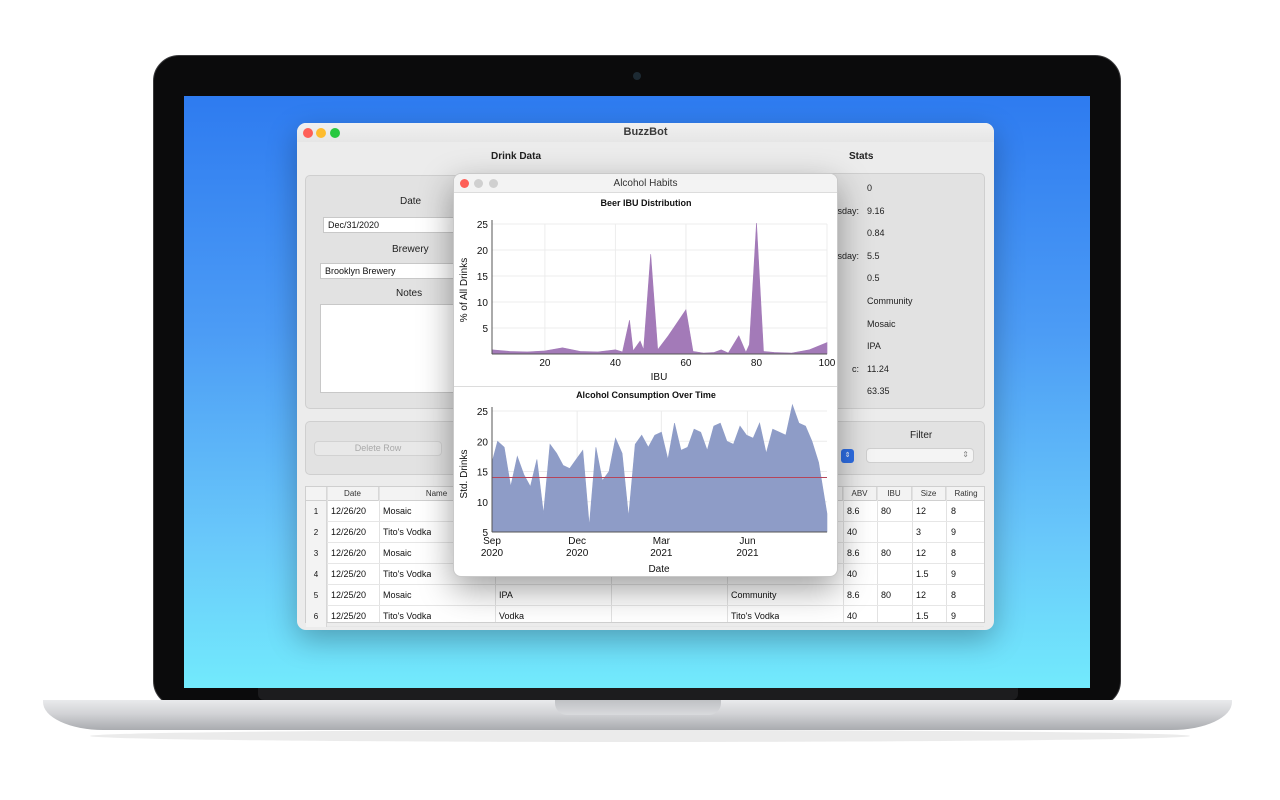  What do you see at coordinates (512, 616) in the screenshot?
I see `table-cell-type: Vodka` at bounding box center [512, 616].